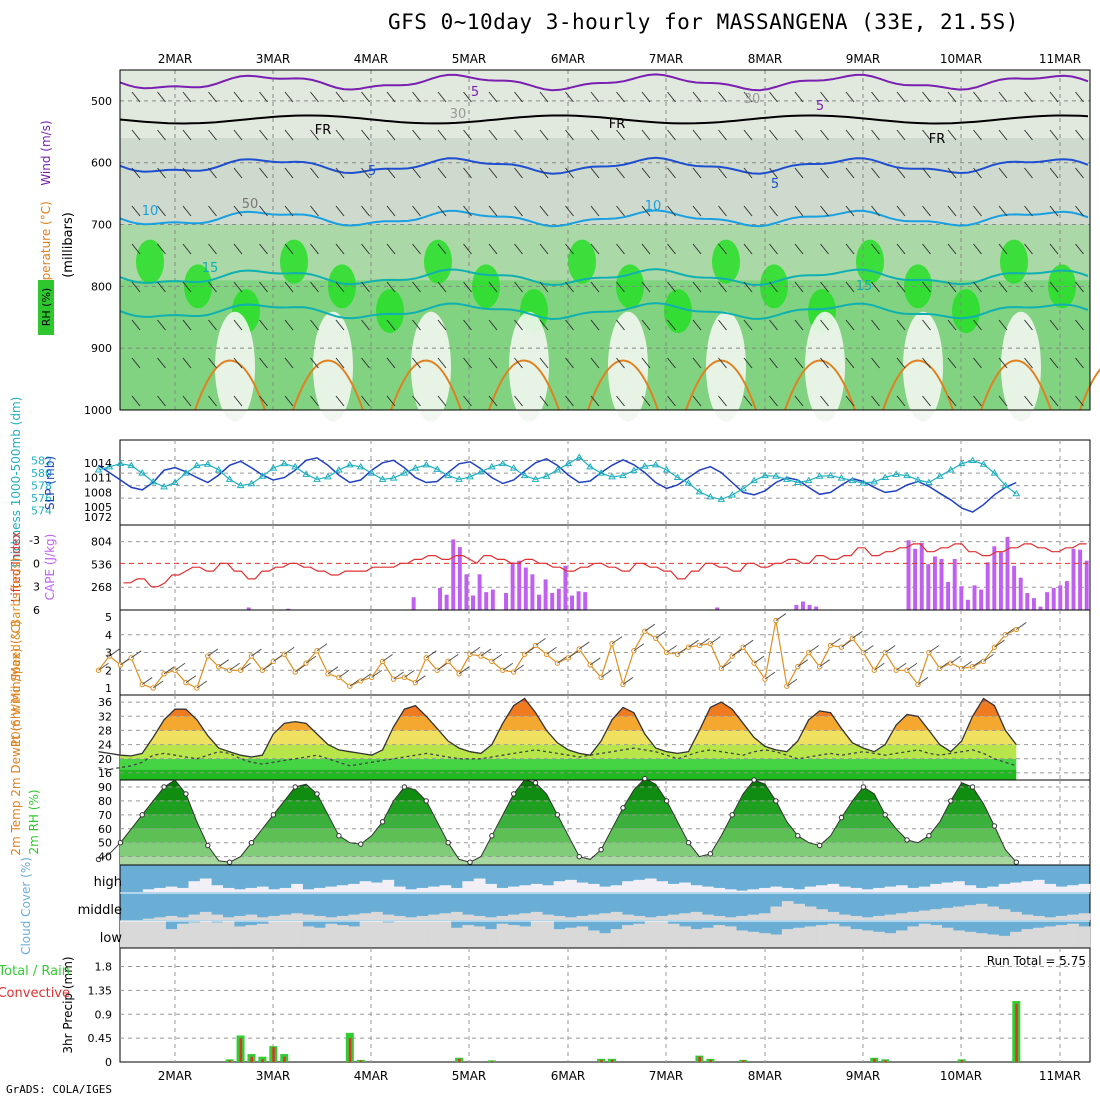  What do you see at coordinates (59, 1089) in the screenshot?
I see `credit-label: GrADS: COLA/IGES` at bounding box center [59, 1089].